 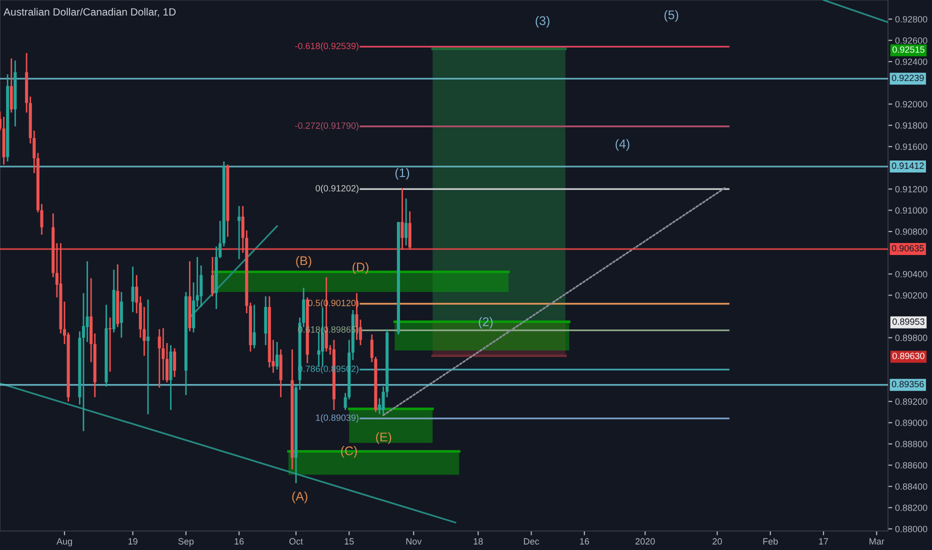 What do you see at coordinates (911, 231) in the screenshot?
I see `y-tick-label: 0.90800` at bounding box center [911, 231].